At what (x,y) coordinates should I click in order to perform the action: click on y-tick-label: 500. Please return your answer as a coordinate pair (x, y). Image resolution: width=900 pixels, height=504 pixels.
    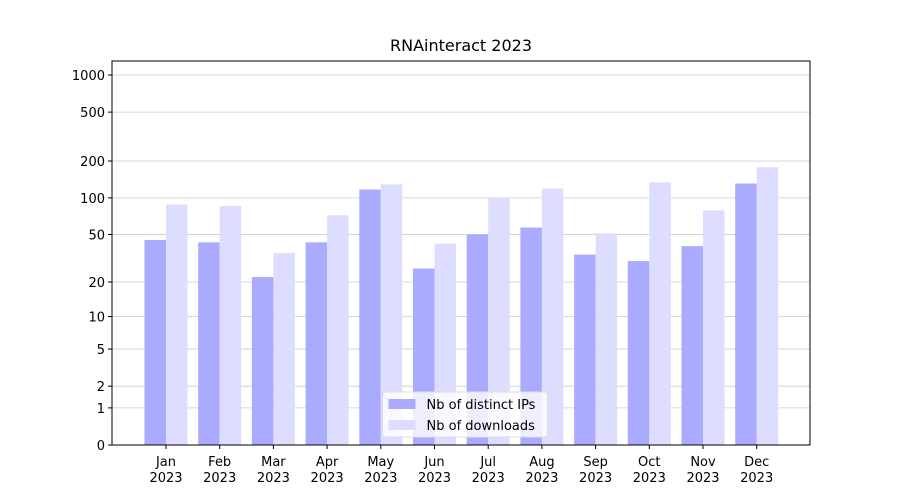
    Looking at the image, I should click on (92, 113).